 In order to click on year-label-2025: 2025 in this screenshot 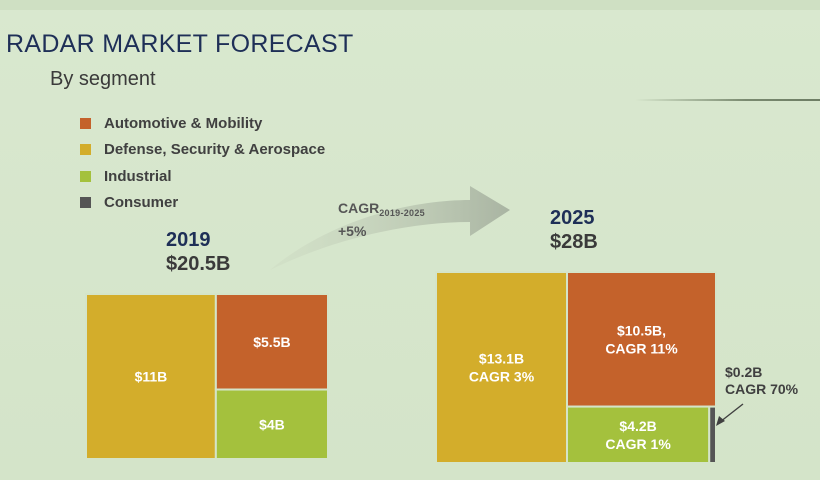, I will do `click(572, 218)`.